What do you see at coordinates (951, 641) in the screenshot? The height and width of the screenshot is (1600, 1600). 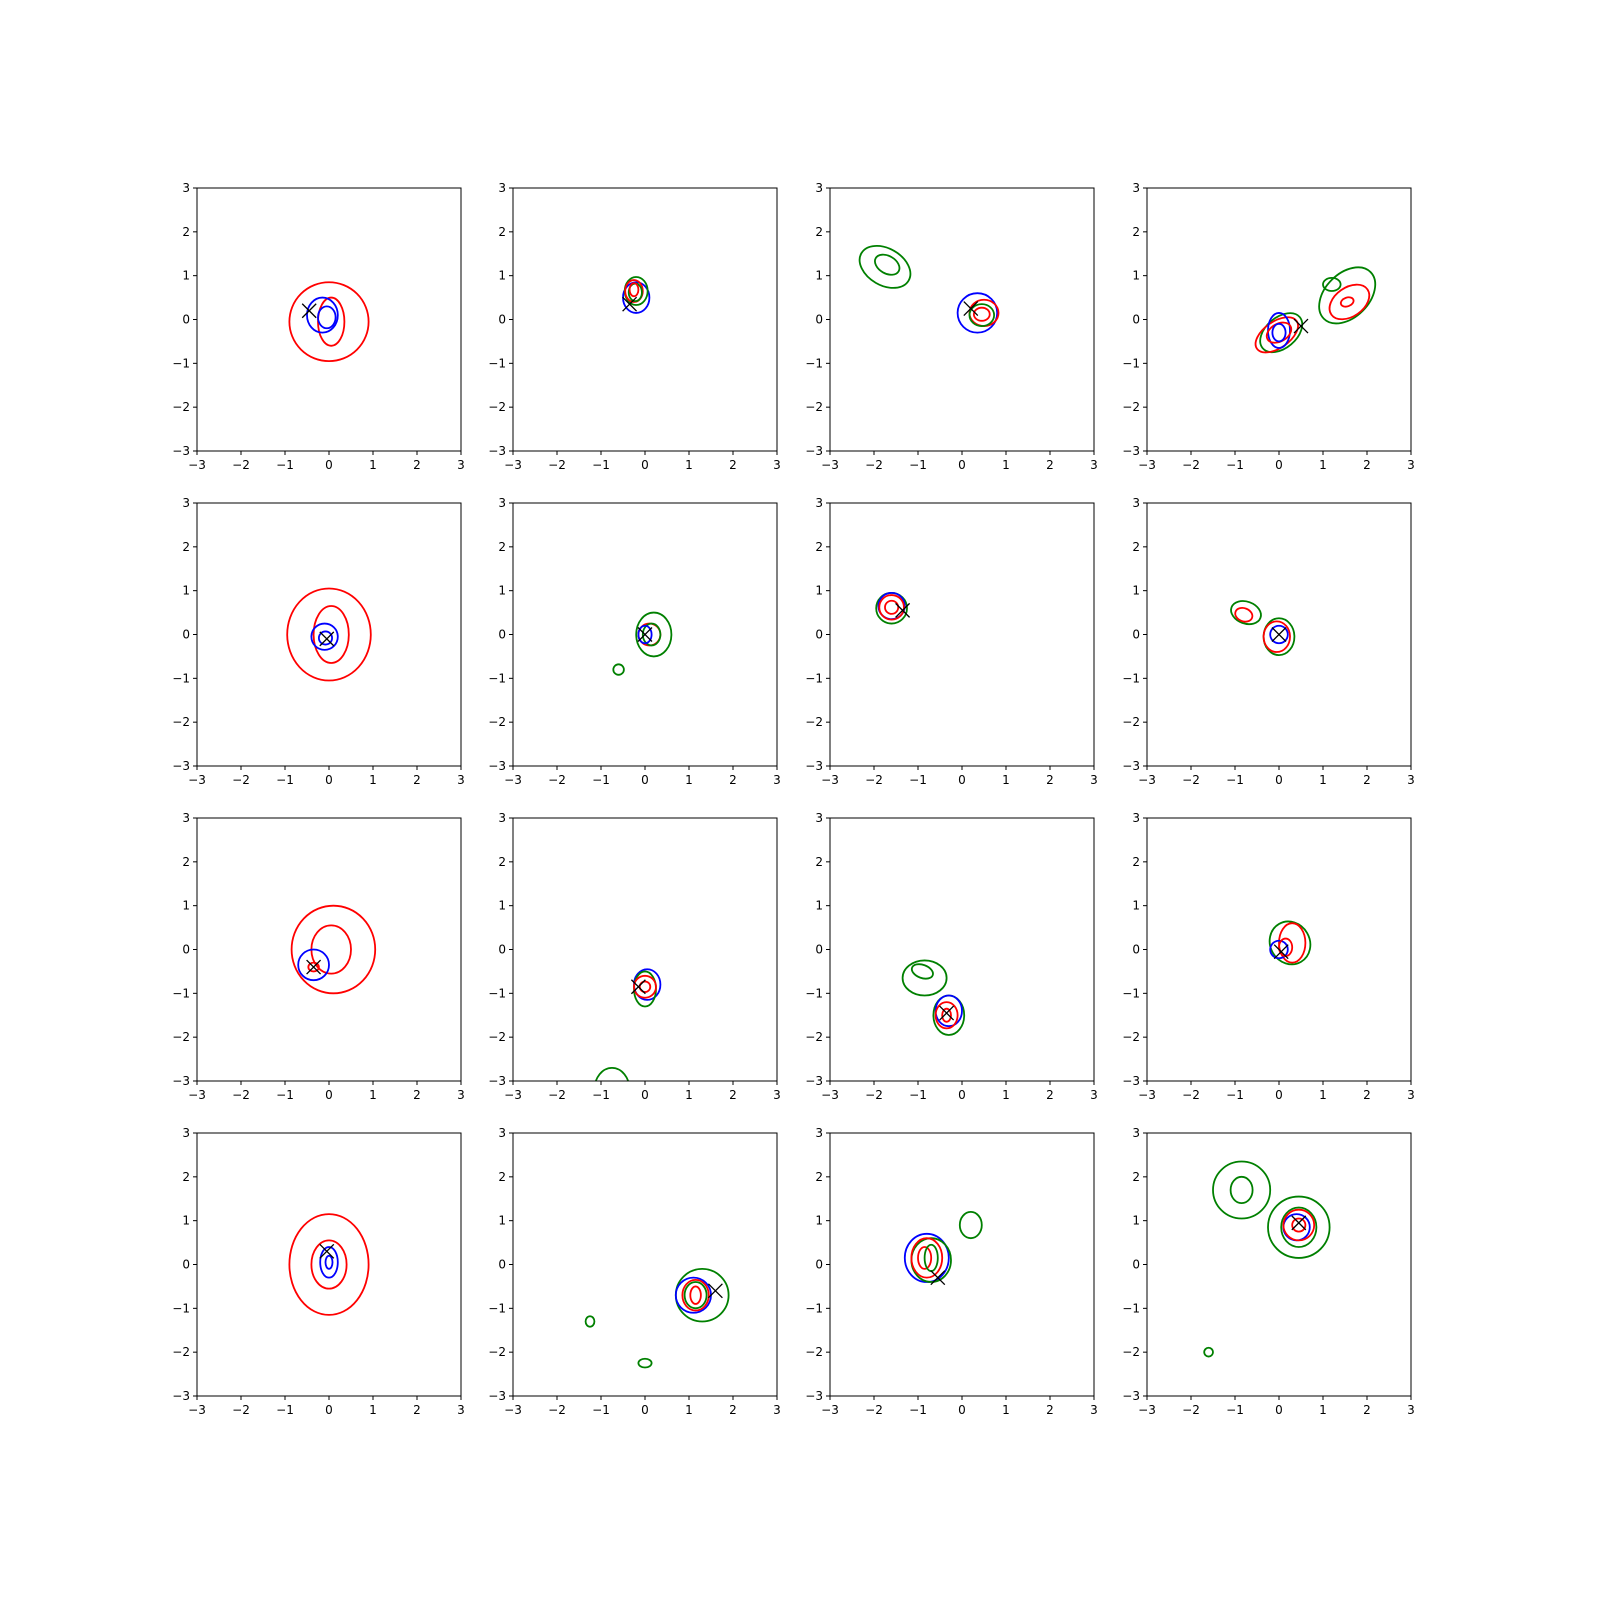 I see `subplot-7: −3 −2 −1 0 1 2 3 −3 −2 −1 0 1 2 3` at bounding box center [951, 641].